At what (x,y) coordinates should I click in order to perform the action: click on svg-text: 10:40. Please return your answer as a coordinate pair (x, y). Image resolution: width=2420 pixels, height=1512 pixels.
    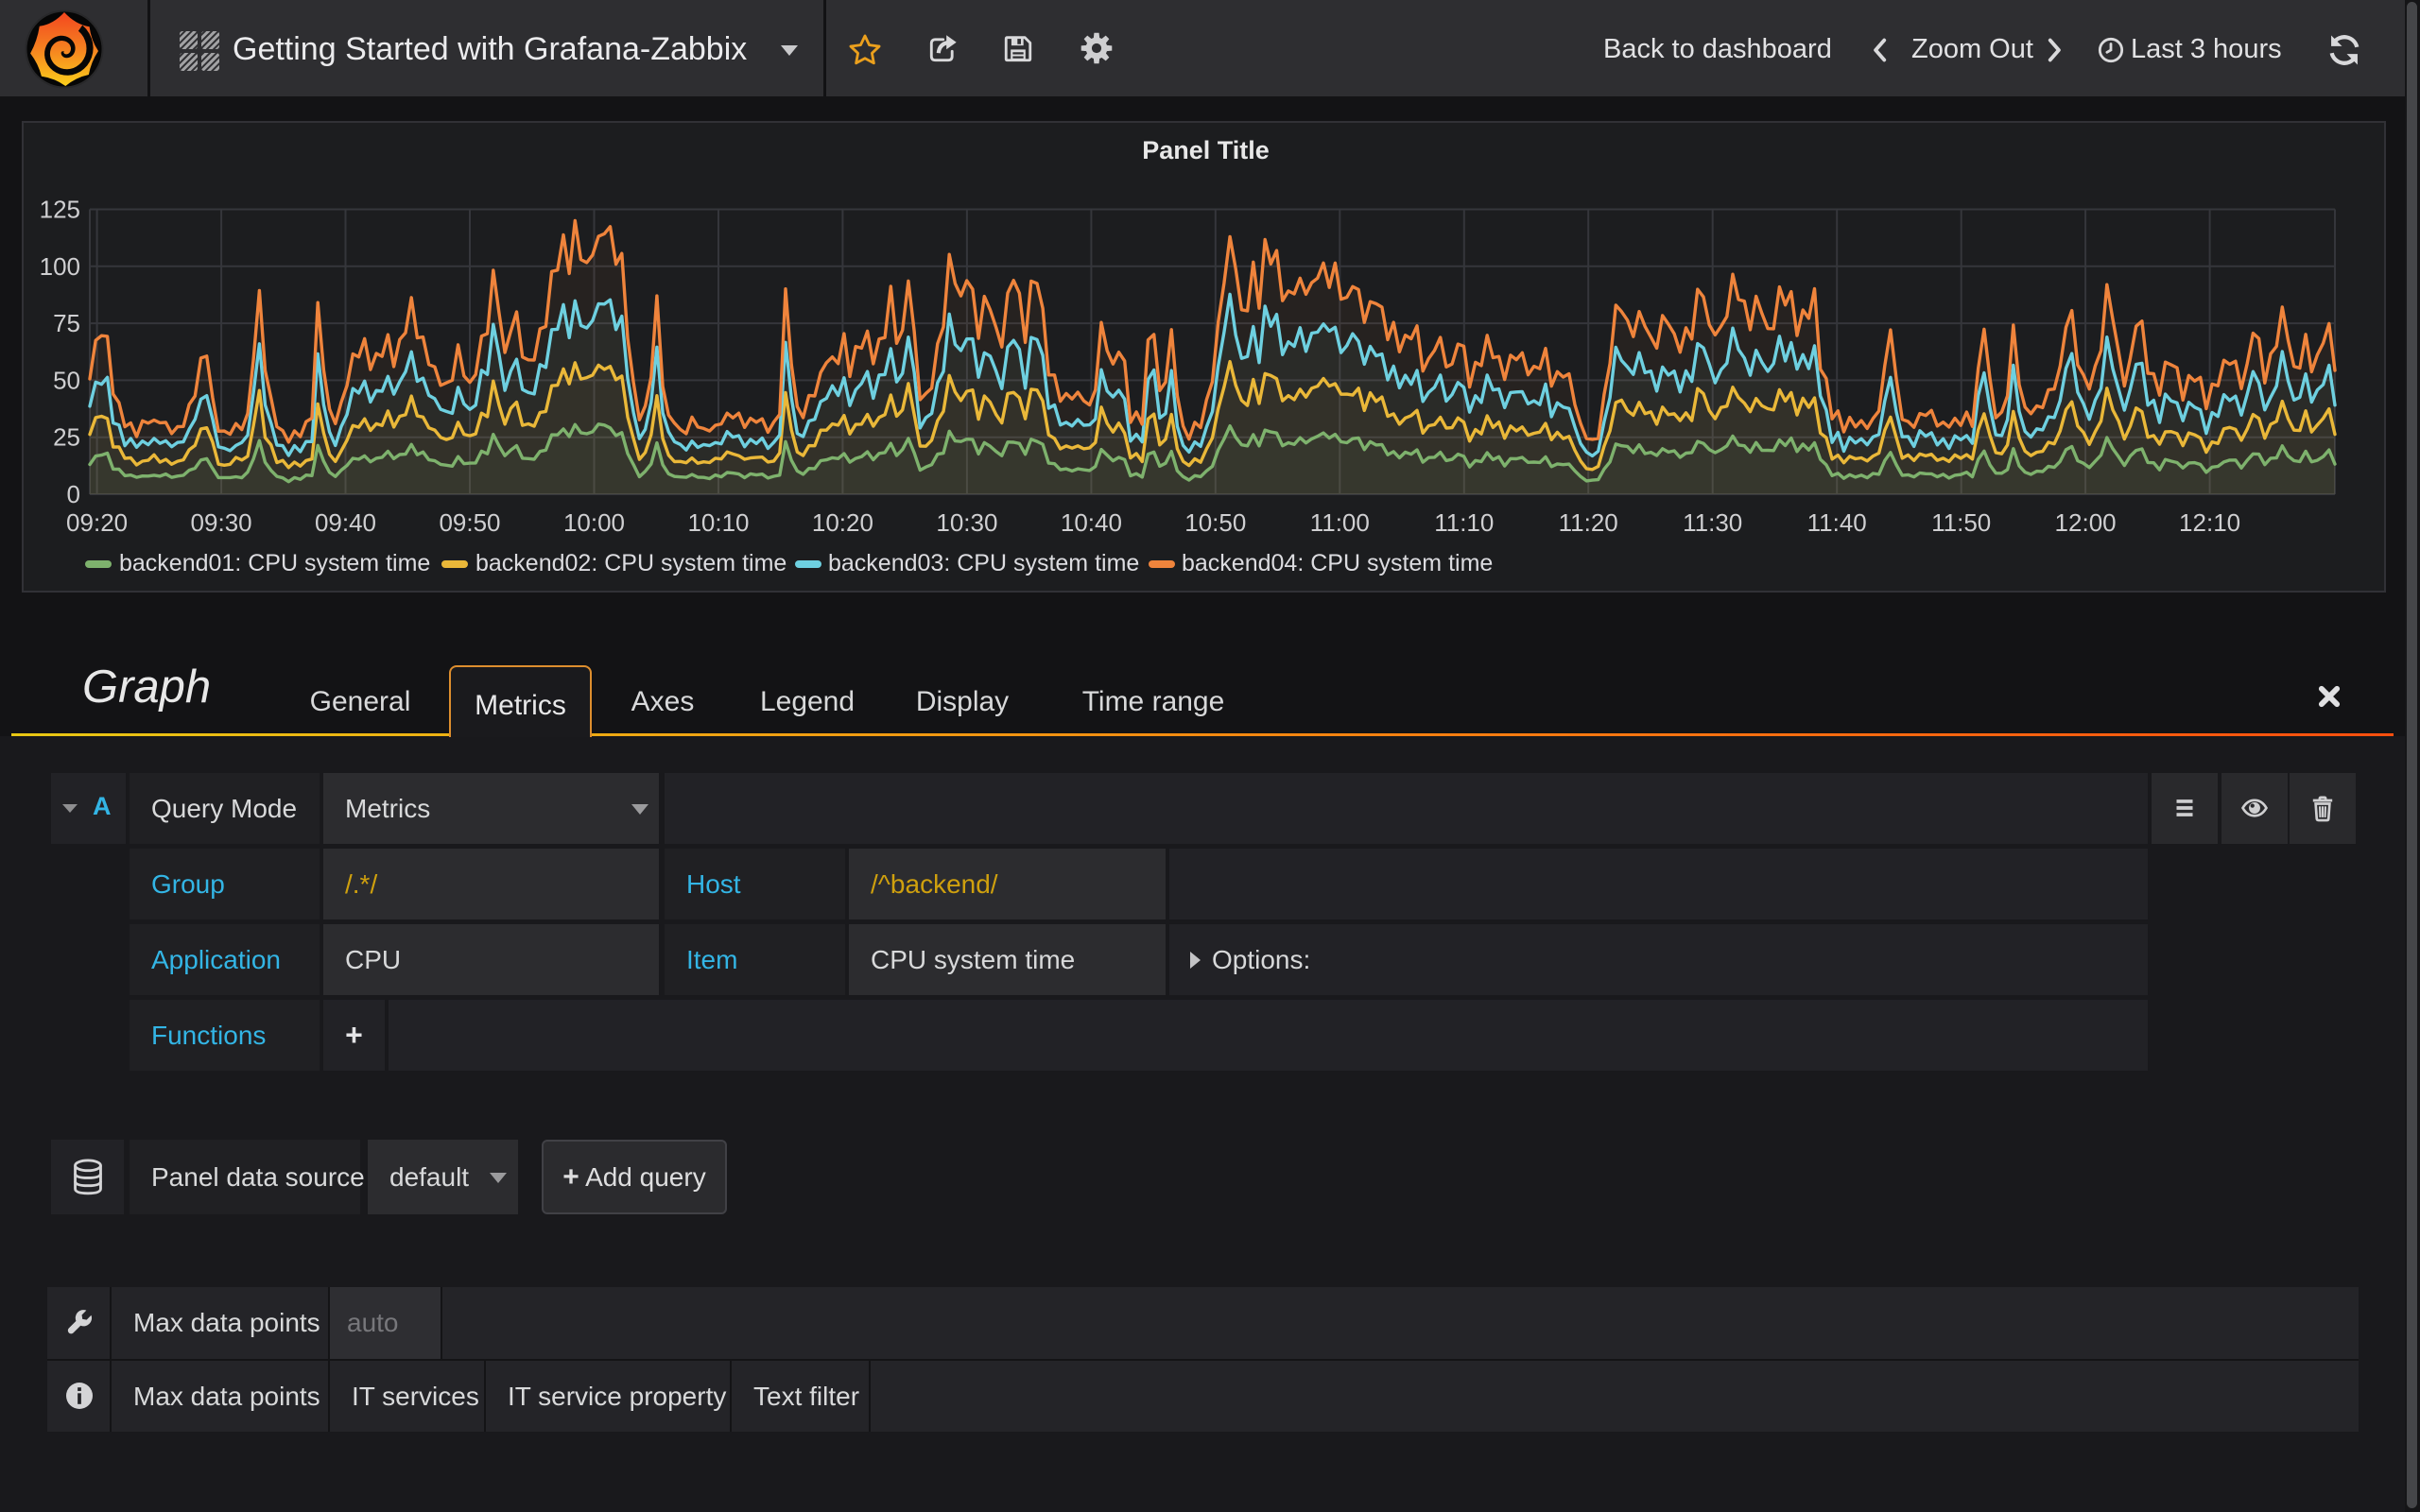
    Looking at the image, I should click on (1091, 522).